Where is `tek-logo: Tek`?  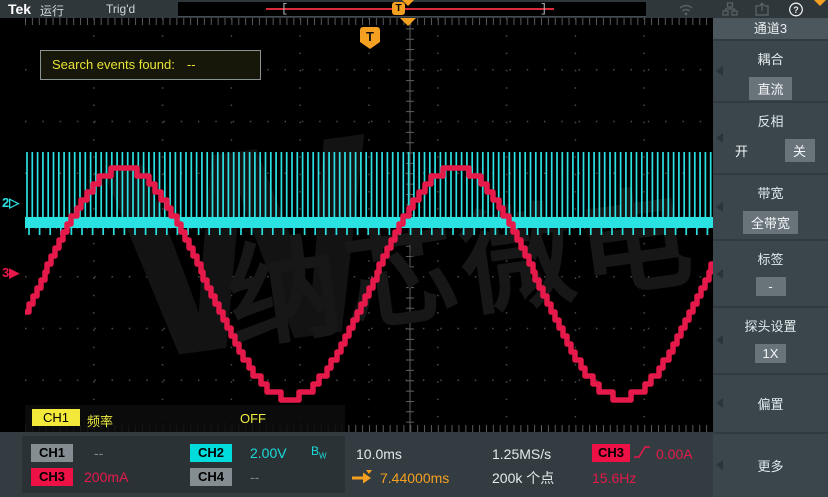 tek-logo: Tek is located at coordinates (20, 9).